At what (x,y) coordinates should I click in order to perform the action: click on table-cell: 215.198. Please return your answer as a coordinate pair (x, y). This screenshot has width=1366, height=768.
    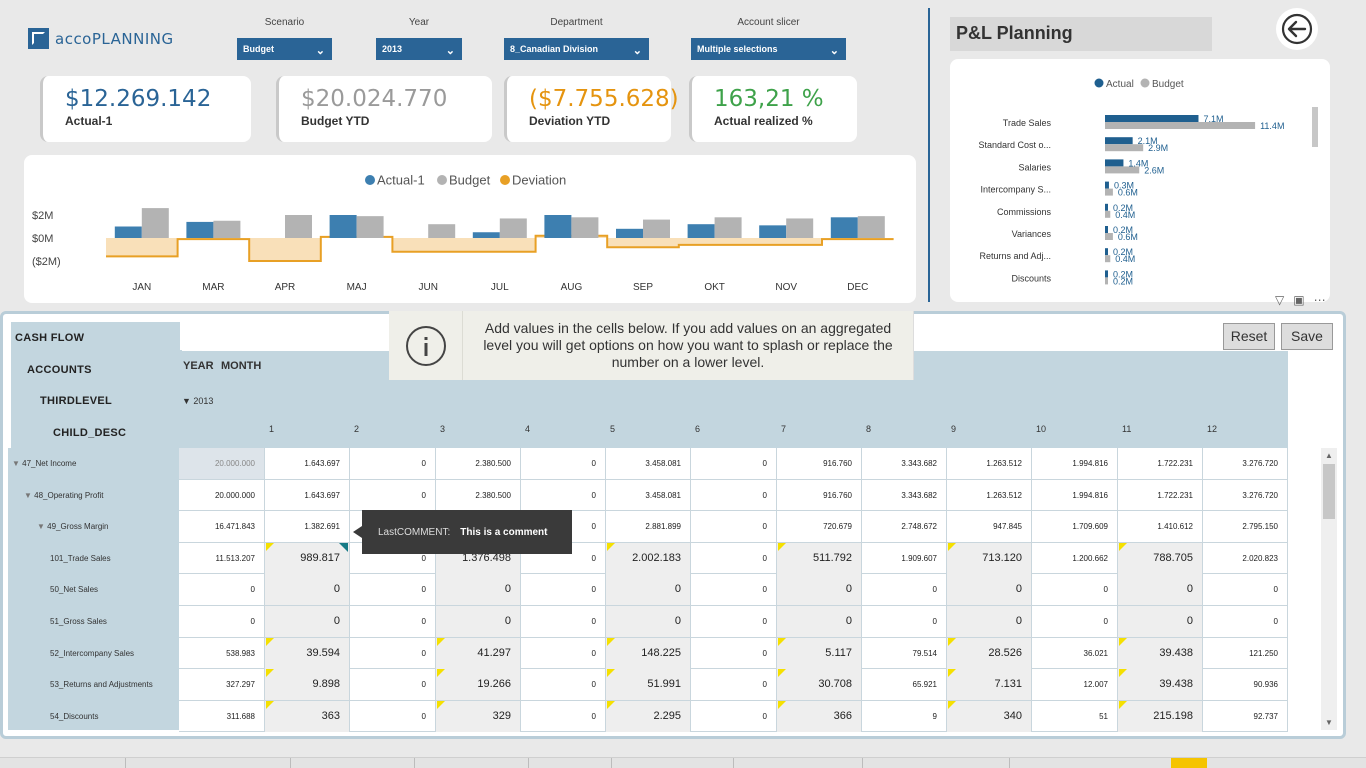
    Looking at the image, I should click on (1160, 716).